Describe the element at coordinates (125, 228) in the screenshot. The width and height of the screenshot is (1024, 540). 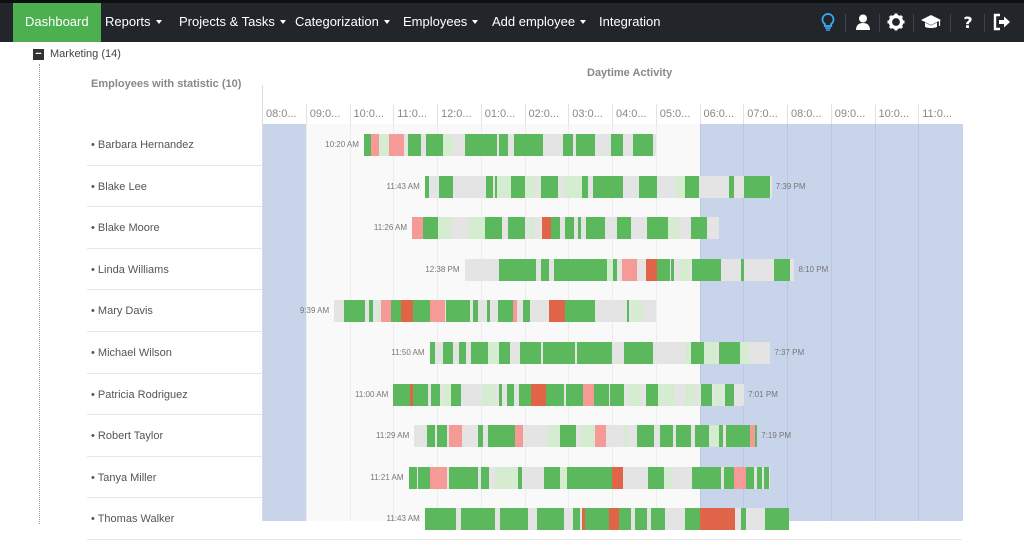
I see `employee-name: • Blake Moore` at that location.